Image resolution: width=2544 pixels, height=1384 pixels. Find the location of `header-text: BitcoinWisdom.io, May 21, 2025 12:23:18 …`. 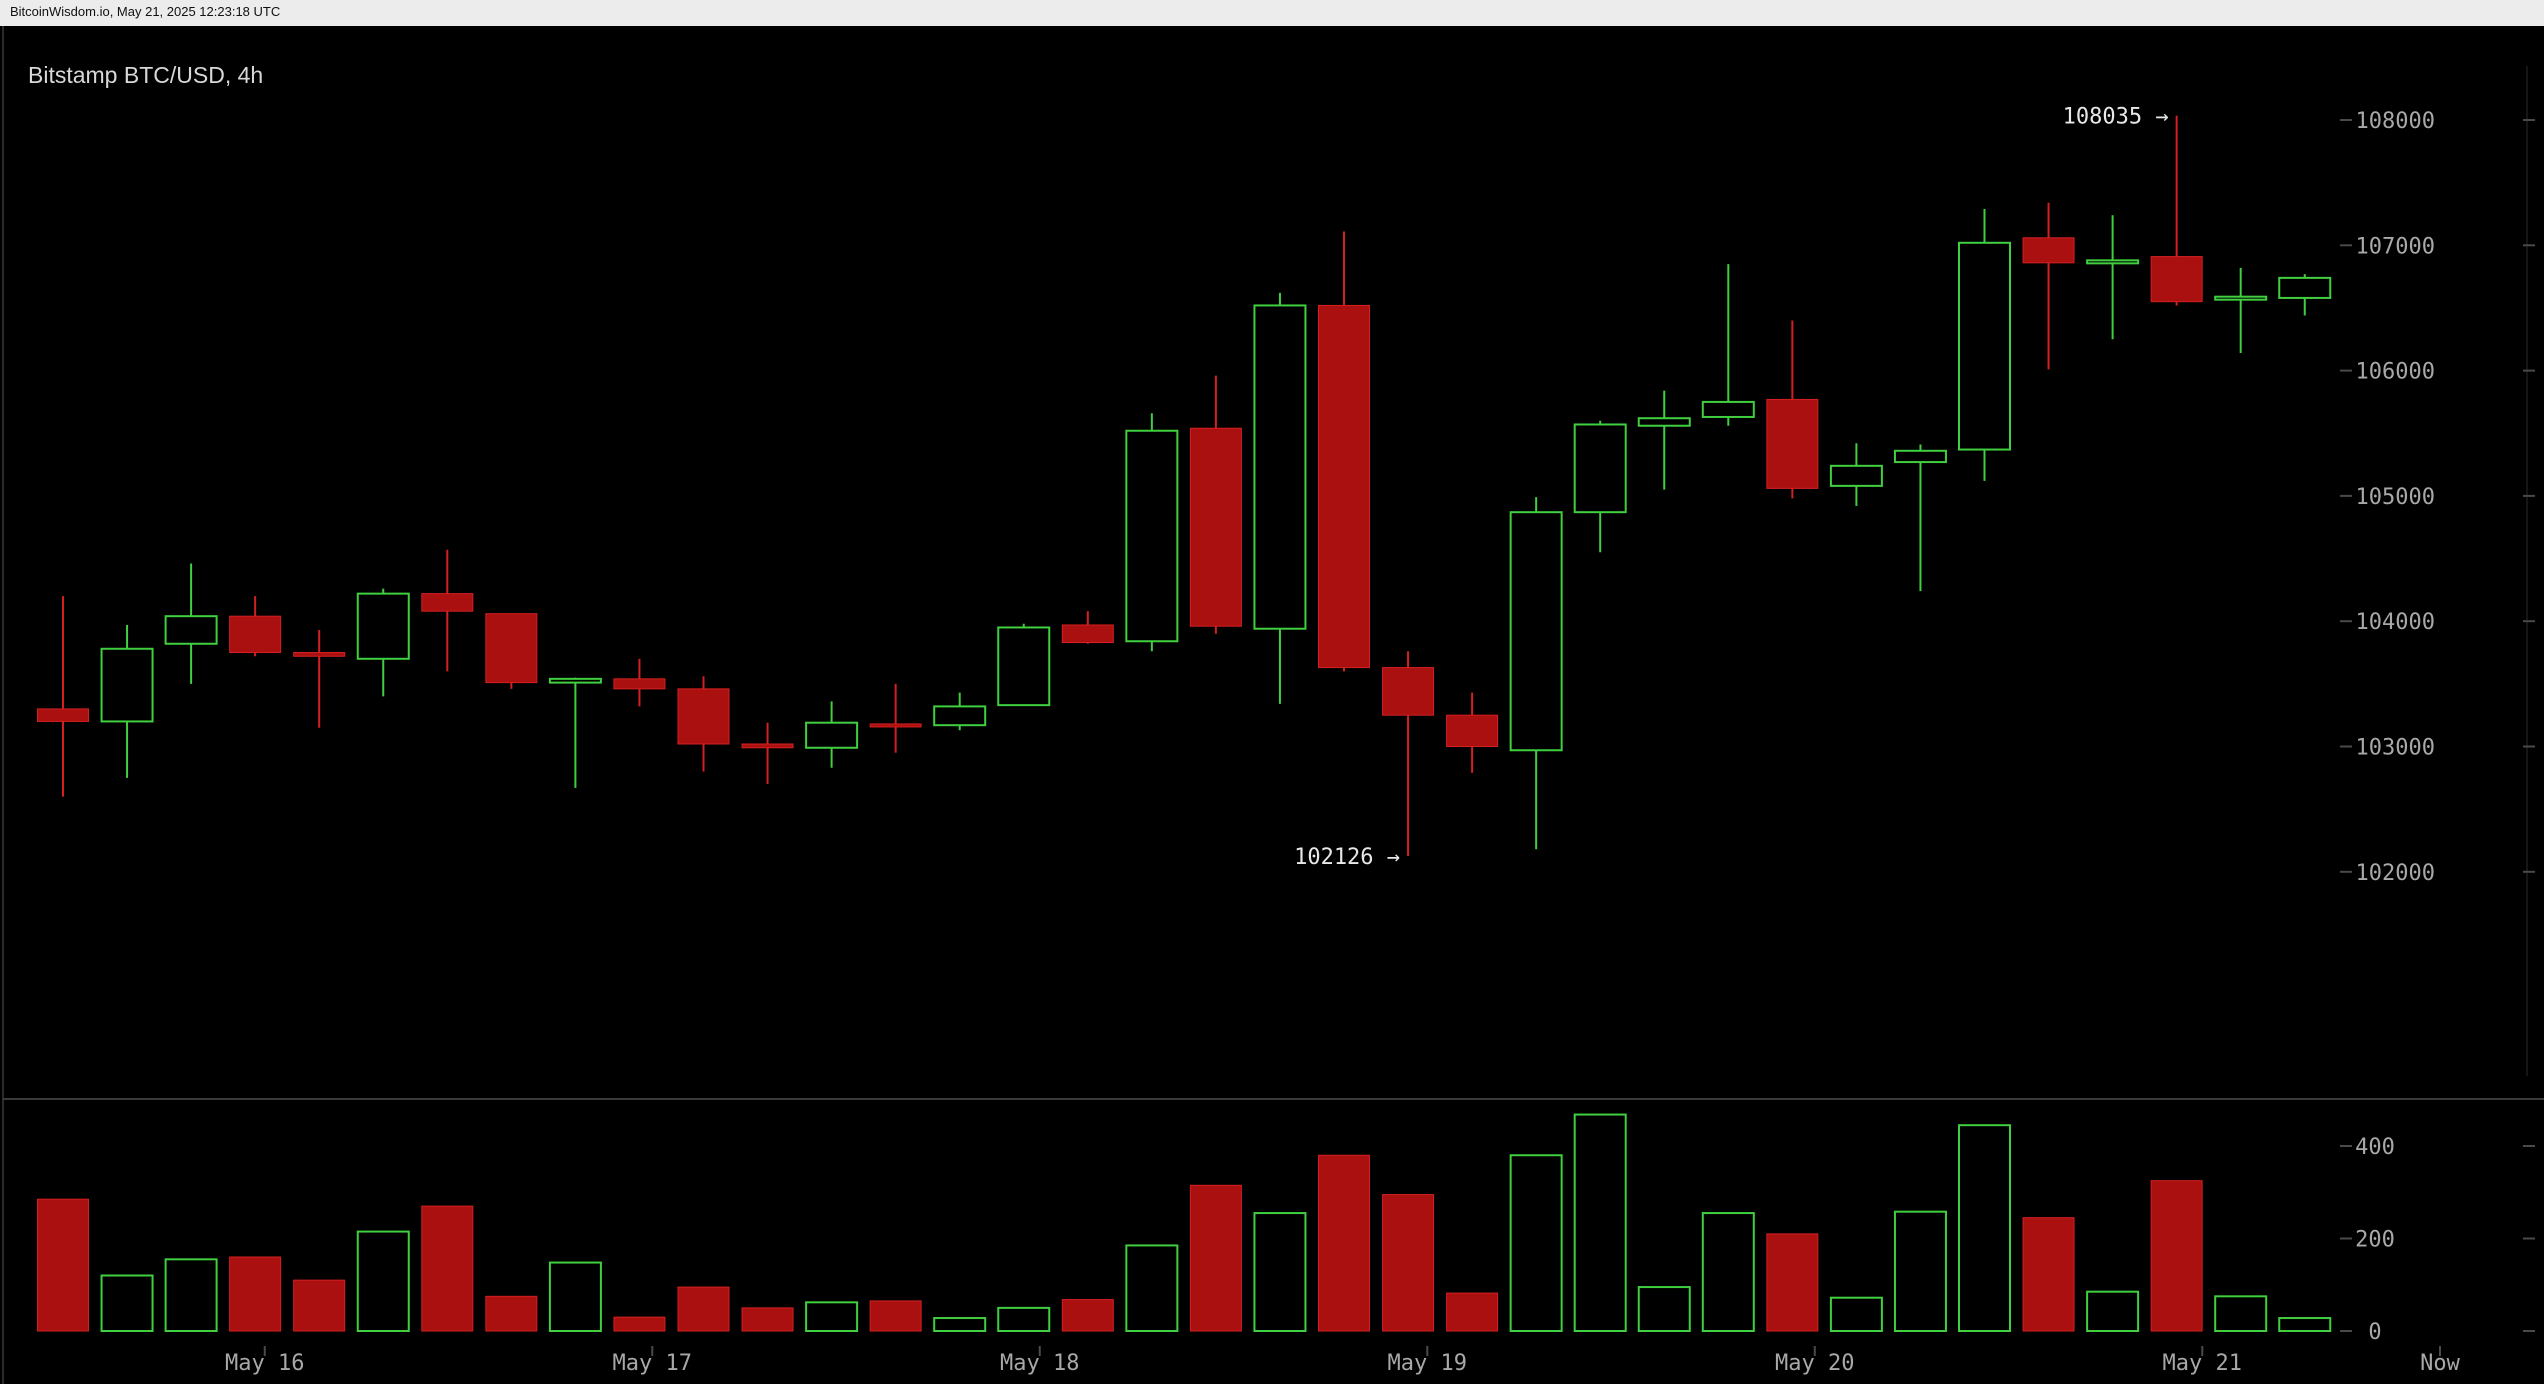

header-text: BitcoinWisdom.io, May 21, 2025 12:23:18 … is located at coordinates (145, 11).